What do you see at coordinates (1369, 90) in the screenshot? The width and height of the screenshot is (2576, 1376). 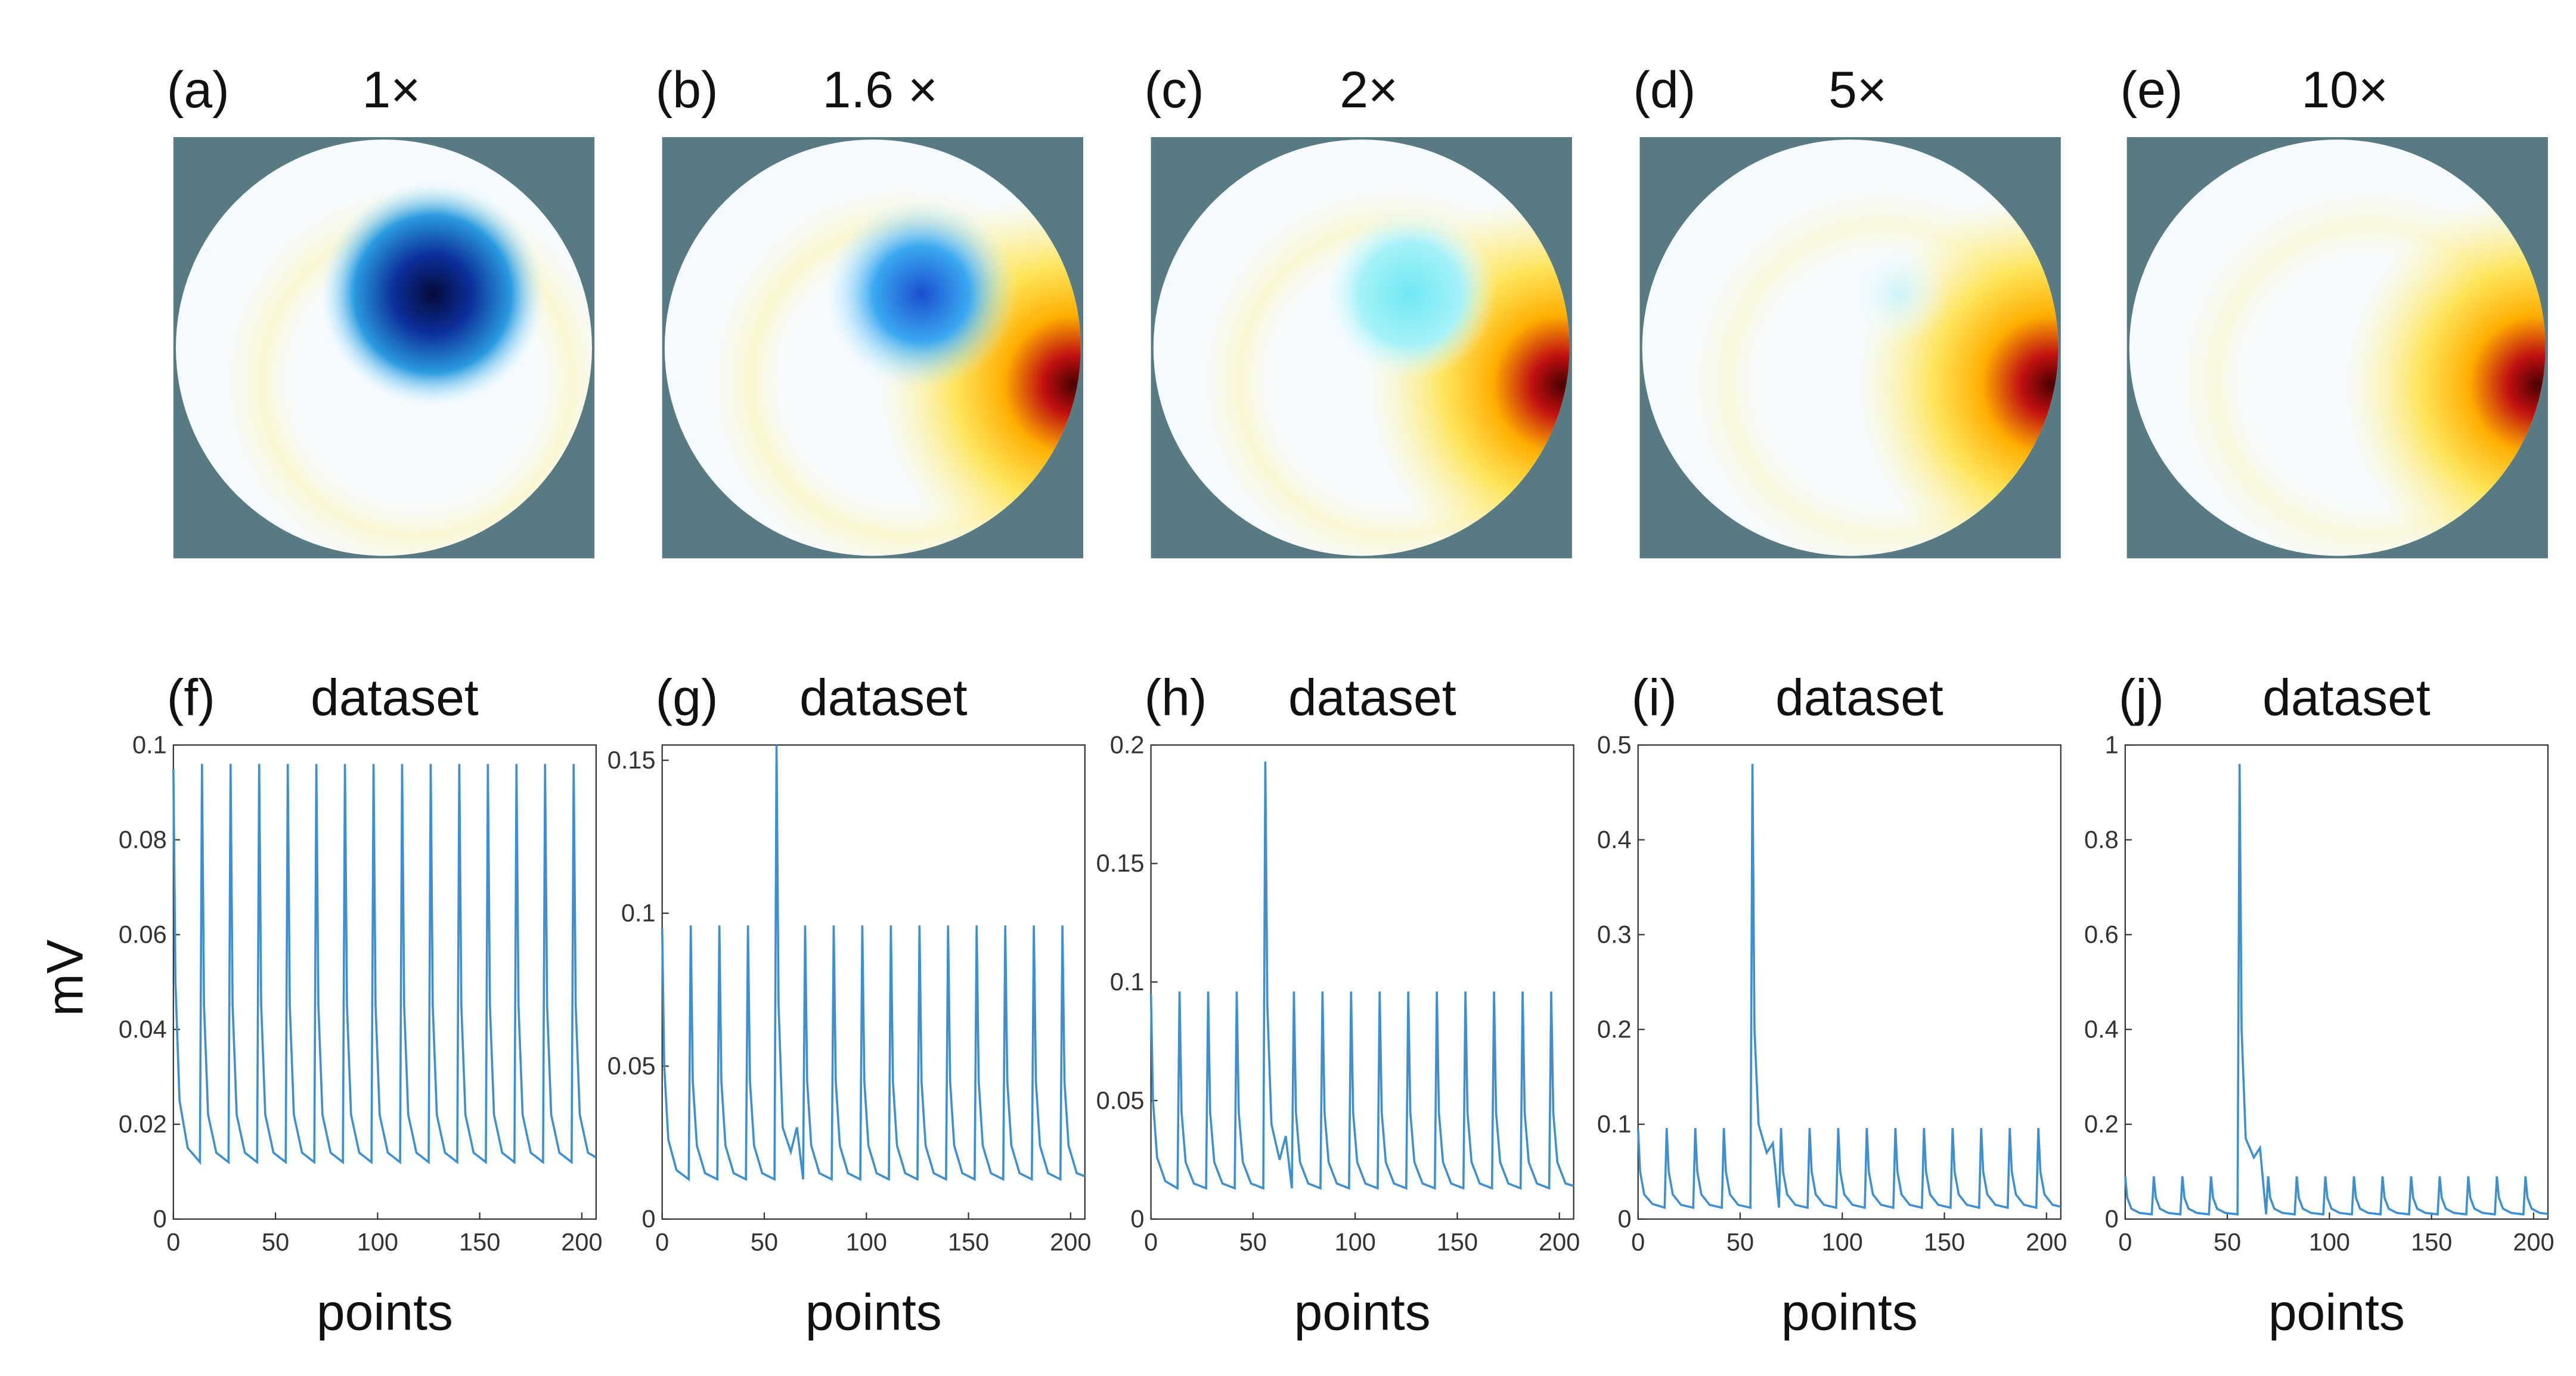 I see `panel-title: 2×` at bounding box center [1369, 90].